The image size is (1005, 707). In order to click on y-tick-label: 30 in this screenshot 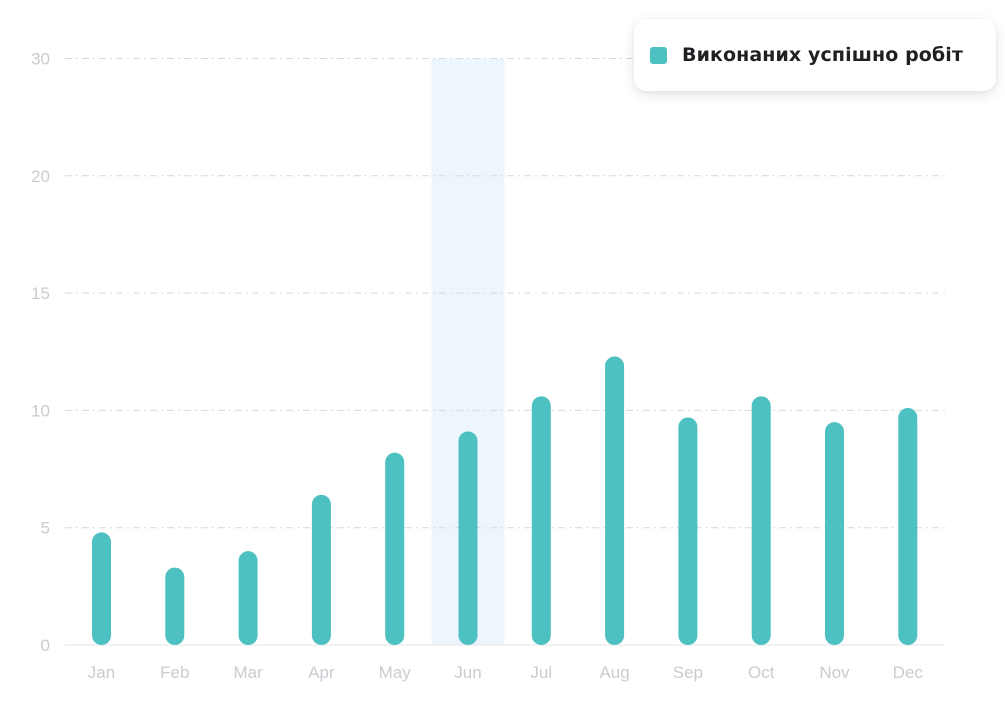, I will do `click(40, 59)`.